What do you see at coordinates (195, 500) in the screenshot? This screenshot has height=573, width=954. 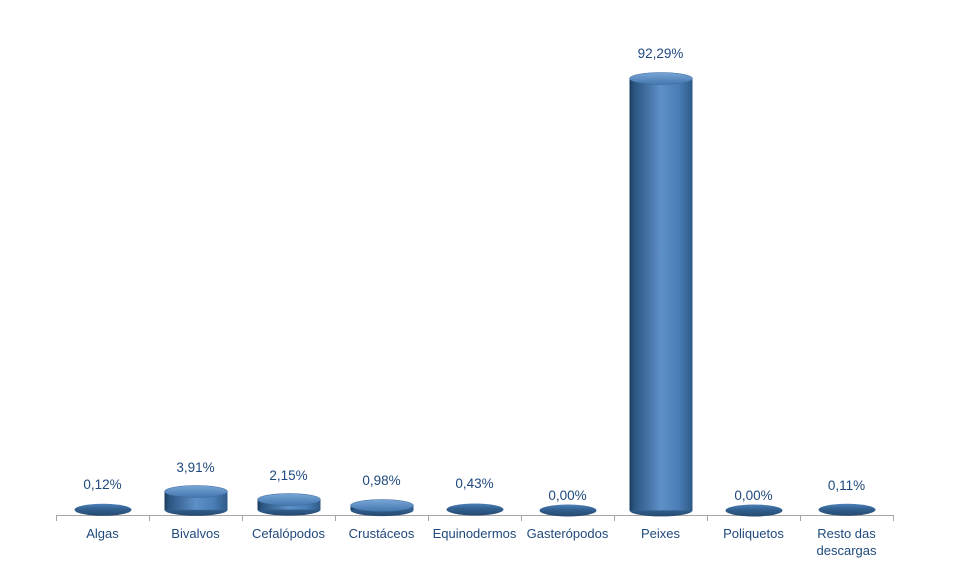 I see `bar-bivalvos` at bounding box center [195, 500].